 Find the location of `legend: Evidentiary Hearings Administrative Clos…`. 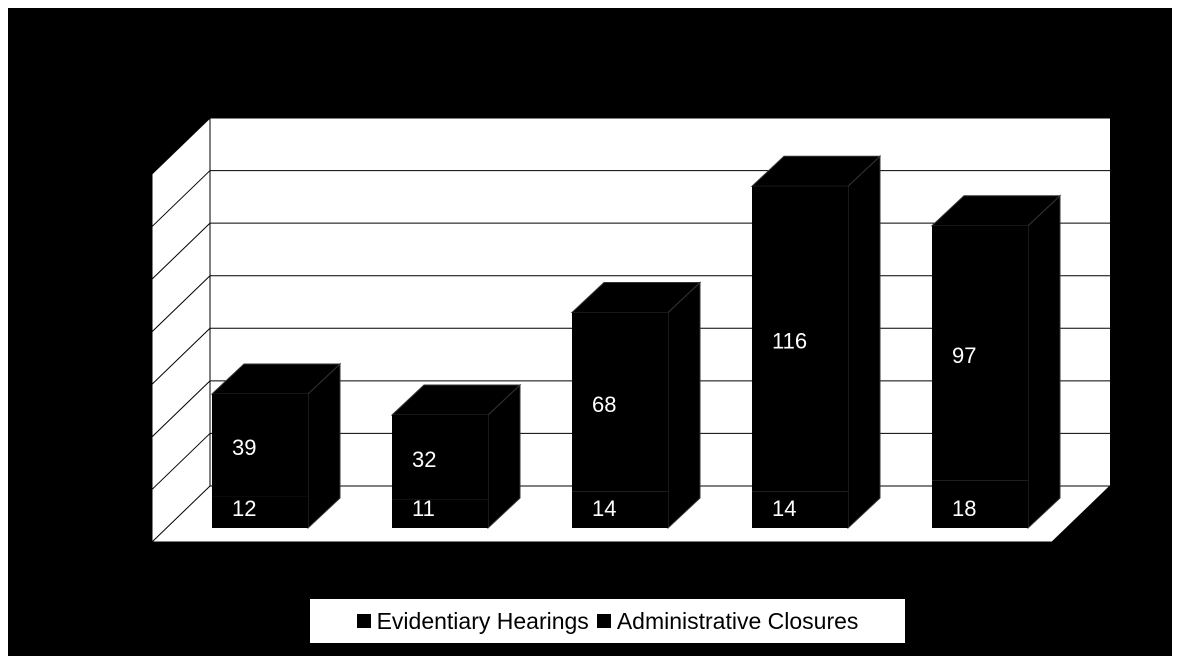

legend: Evidentiary Hearings Administrative Clos… is located at coordinates (607, 621).